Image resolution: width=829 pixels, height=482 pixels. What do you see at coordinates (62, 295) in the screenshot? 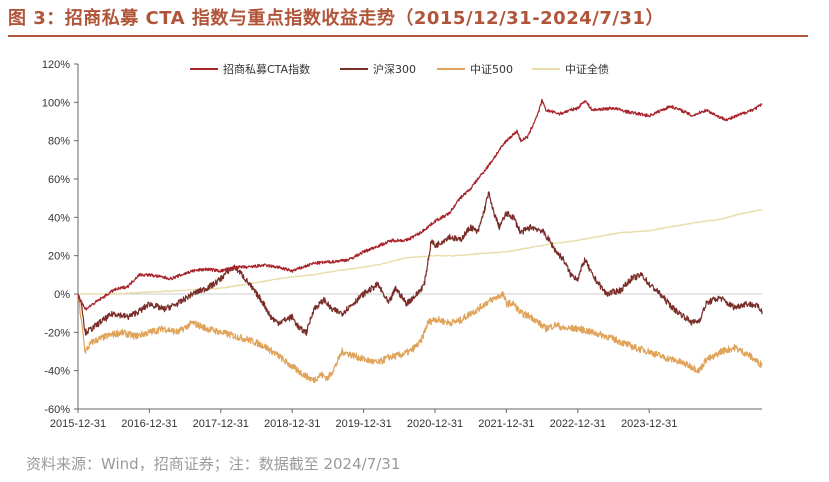
I see `y-tick-label: 0%` at bounding box center [62, 295].